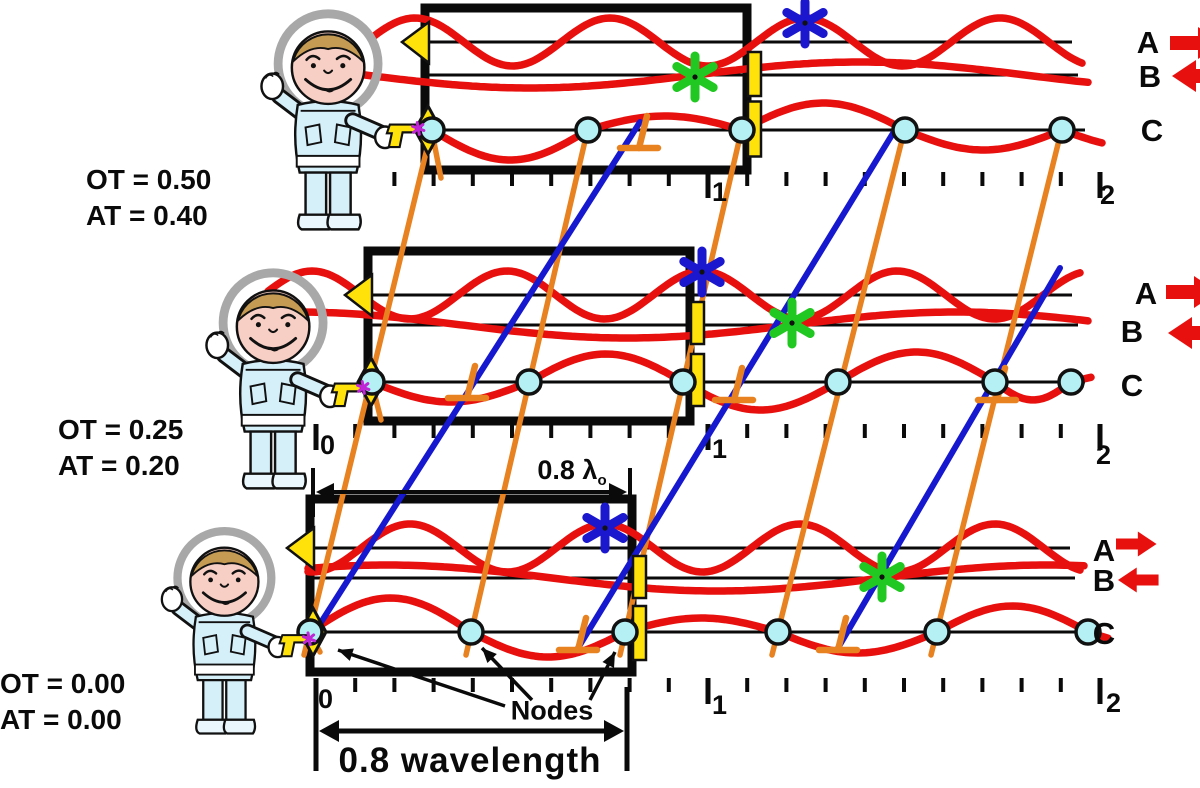  I want to click on at-value: AT = 0.40, so click(147, 215).